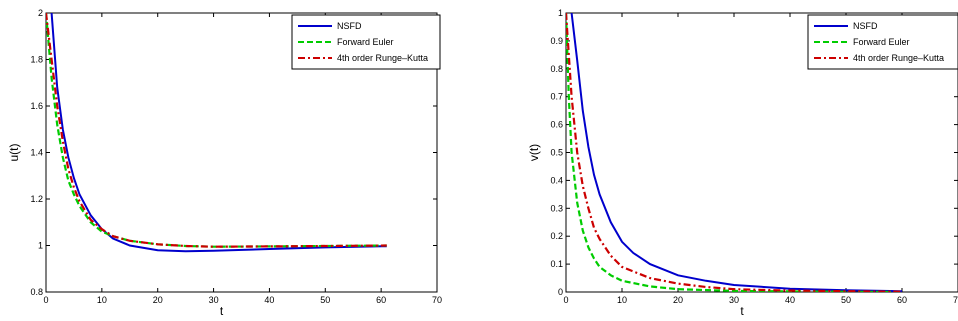 This screenshot has height=321, width=958. Describe the element at coordinates (556, 208) in the screenshot. I see `y-tick-label: 0.3` at that location.